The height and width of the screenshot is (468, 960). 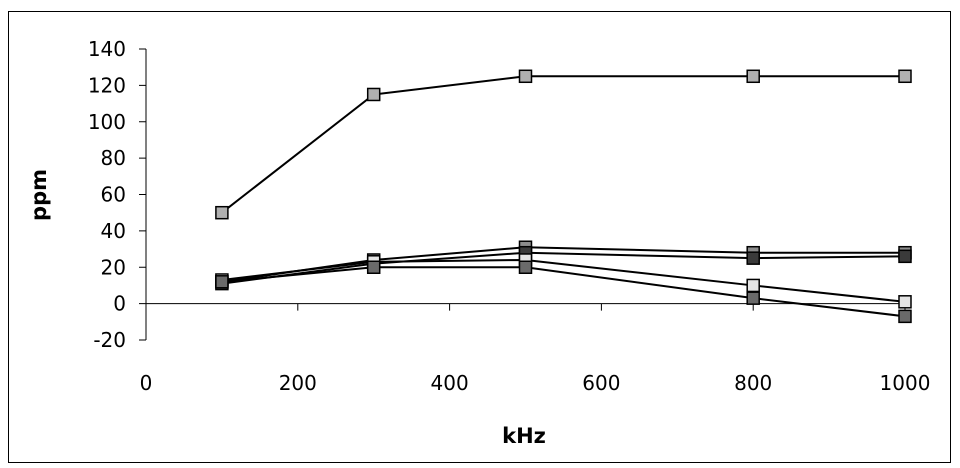 I want to click on x-tick-label: 1000, so click(x=905, y=383).